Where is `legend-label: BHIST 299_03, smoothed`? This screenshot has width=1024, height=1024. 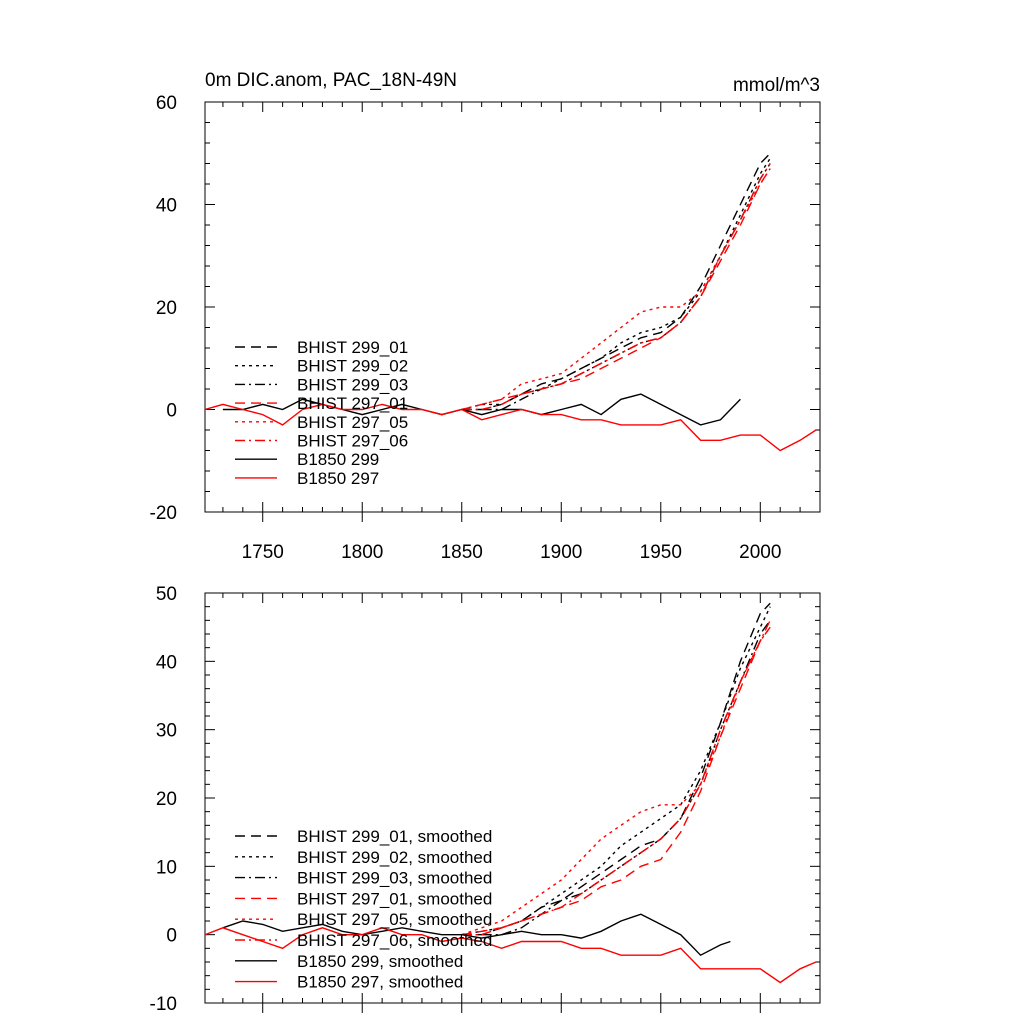
legend-label: BHIST 299_03, smoothed is located at coordinates (394, 878).